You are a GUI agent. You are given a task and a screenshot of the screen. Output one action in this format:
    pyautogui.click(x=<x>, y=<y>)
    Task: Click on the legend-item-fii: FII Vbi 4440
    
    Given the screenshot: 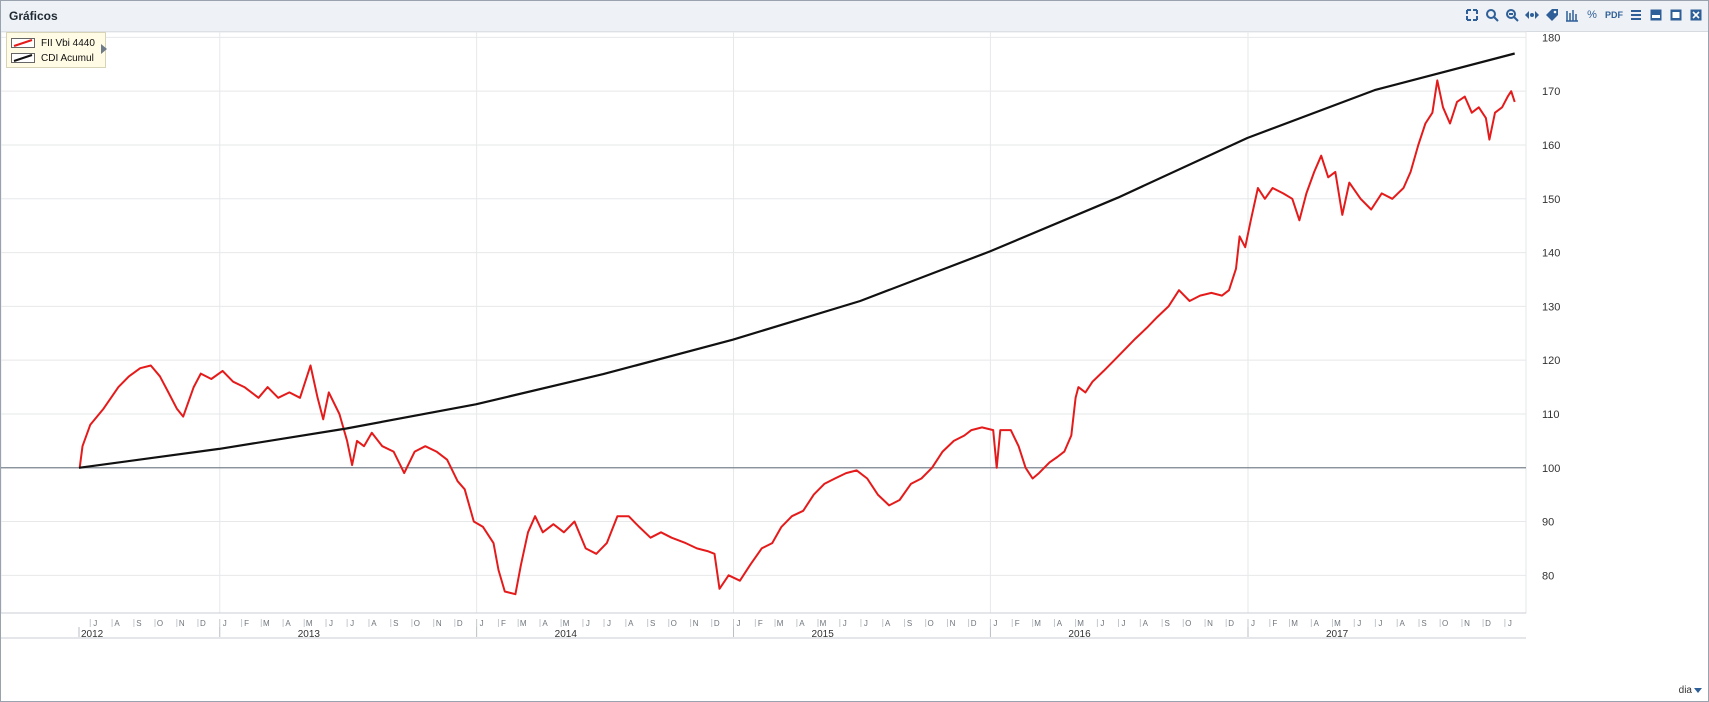 What is the action you would take?
    pyautogui.click(x=53, y=43)
    